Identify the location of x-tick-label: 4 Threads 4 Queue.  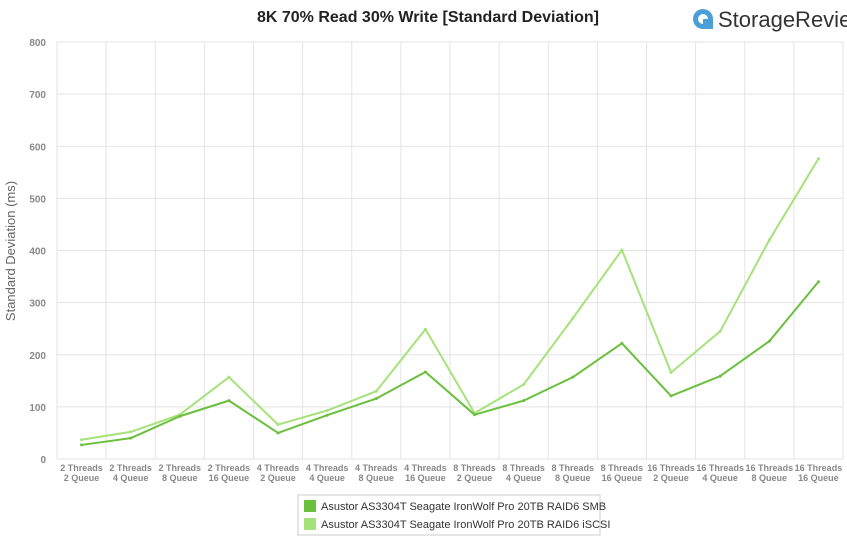
(327, 473).